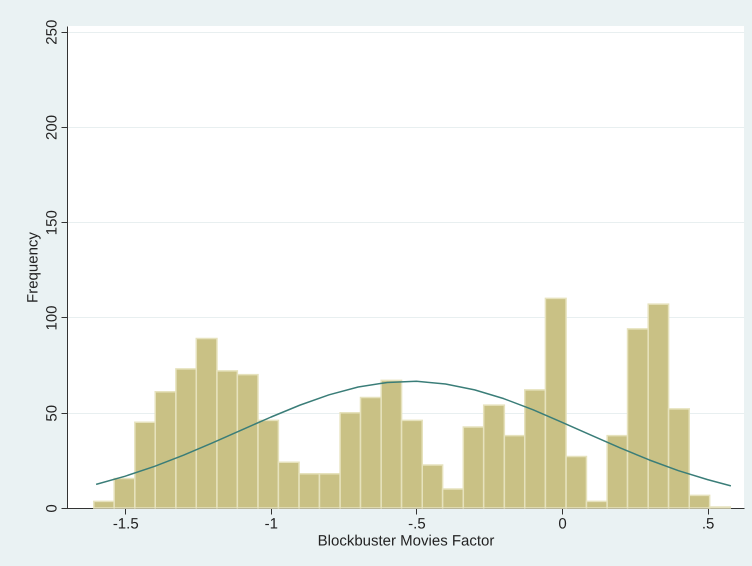 Image resolution: width=752 pixels, height=566 pixels. Describe the element at coordinates (417, 524) in the screenshot. I see `x-tick-label: -.5` at that location.